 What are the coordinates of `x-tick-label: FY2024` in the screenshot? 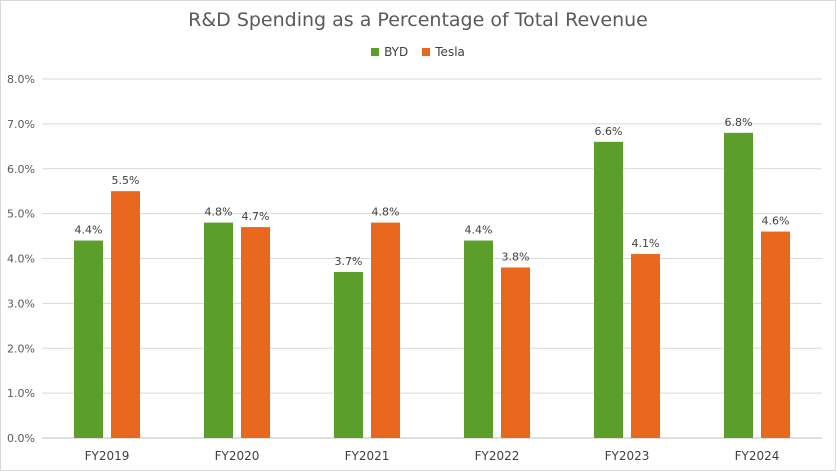 It's located at (757, 456).